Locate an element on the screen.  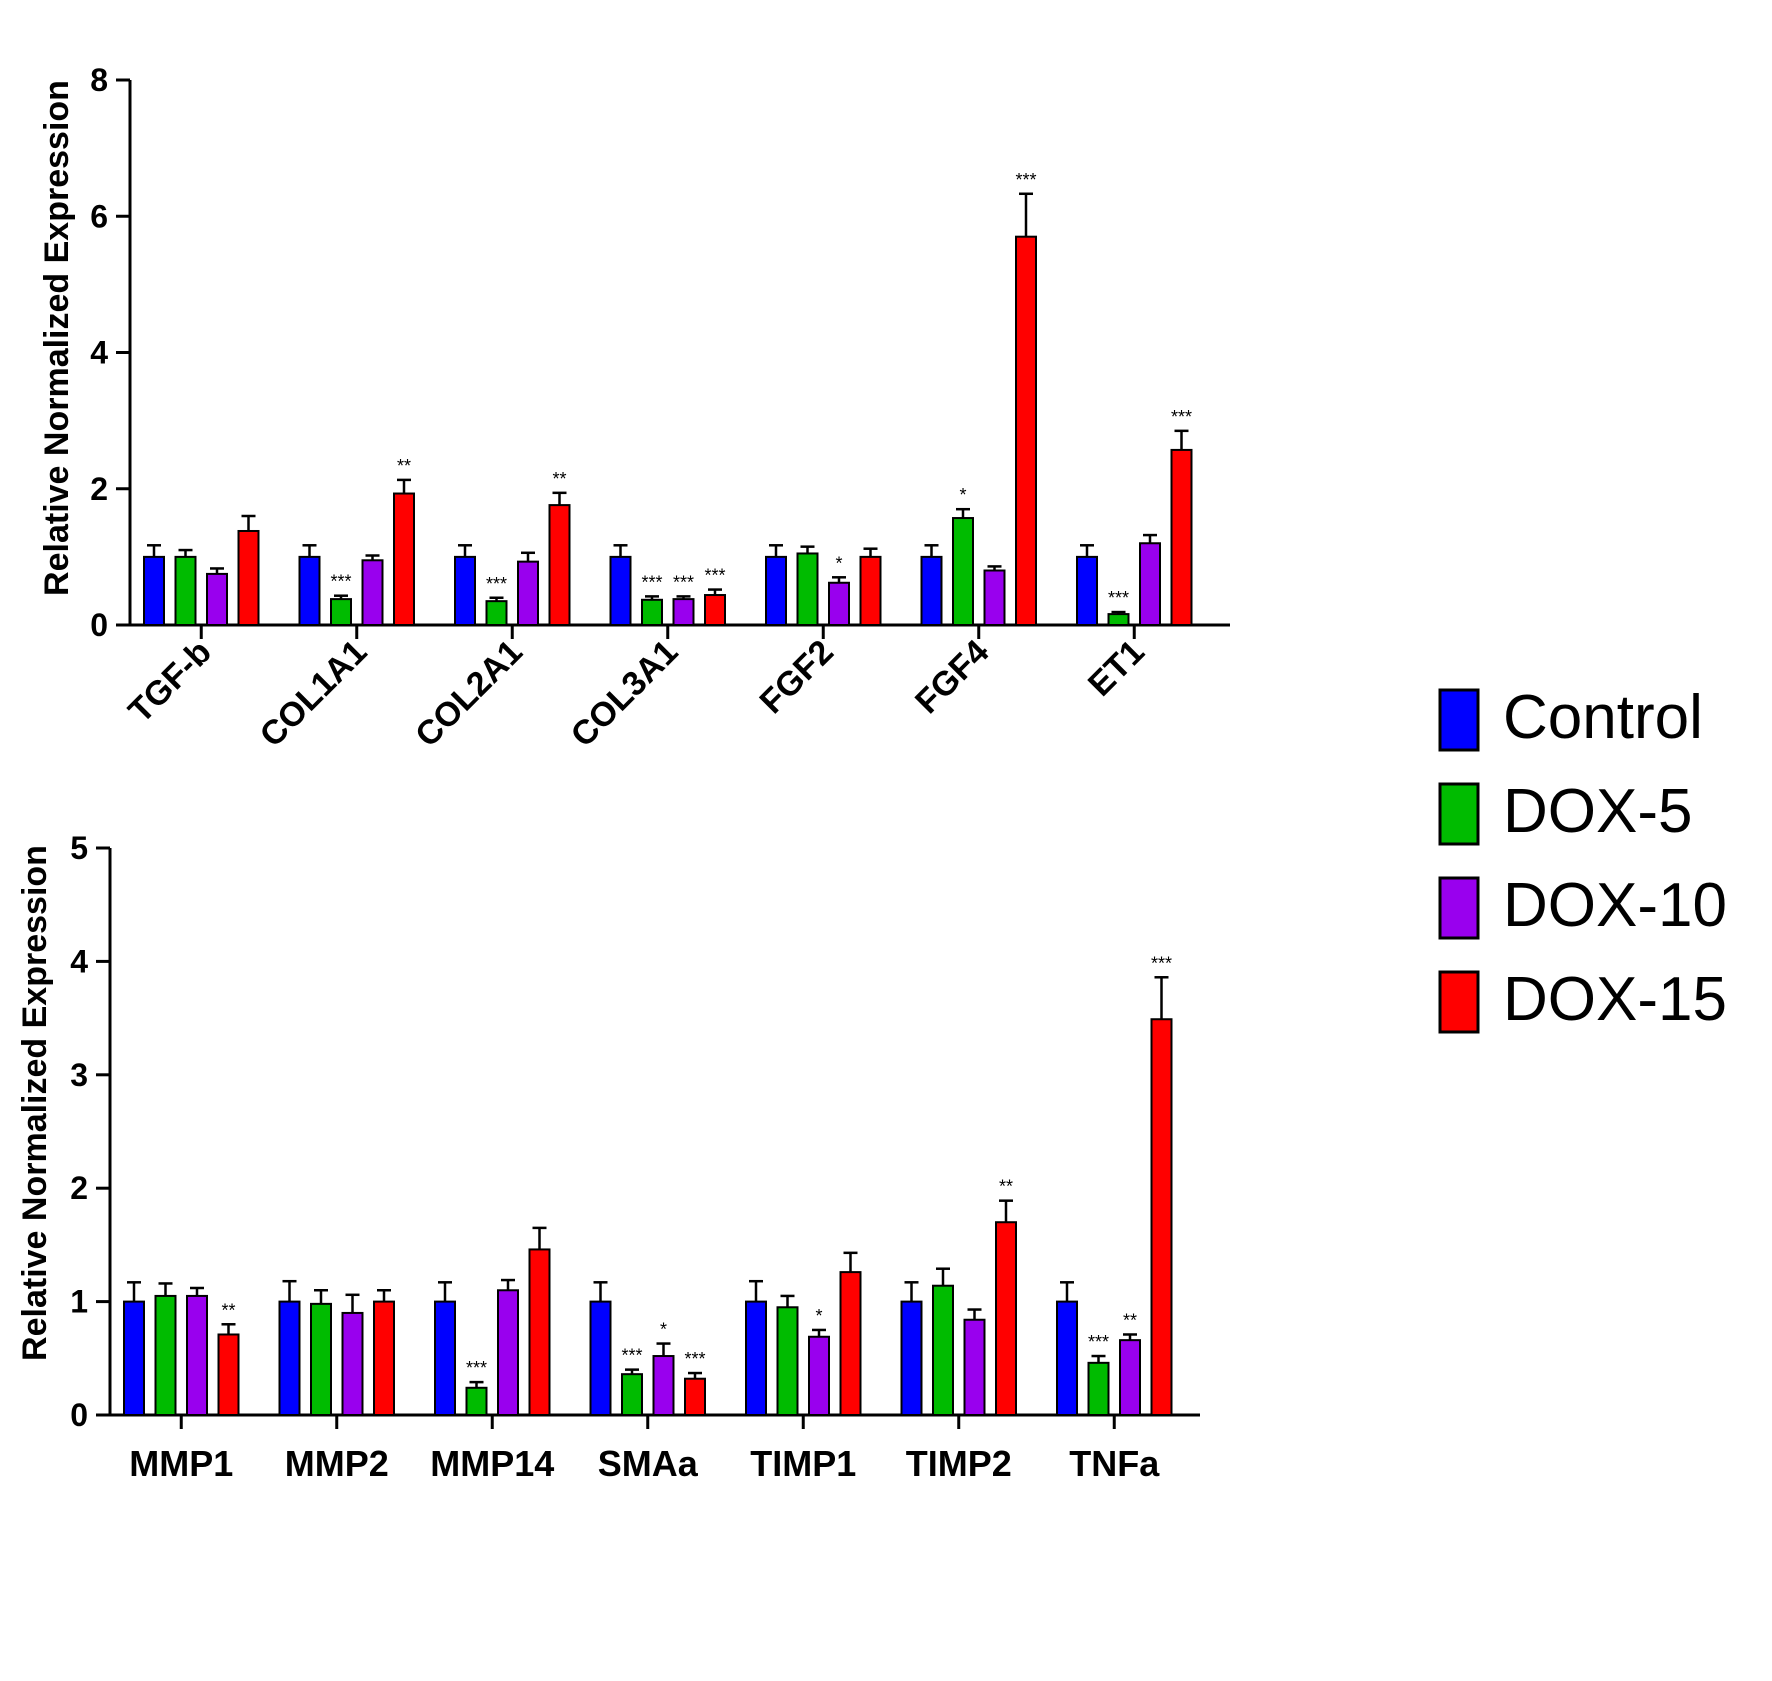
legend-label-dox-10: DOX-10 is located at coordinates (1615, 905).